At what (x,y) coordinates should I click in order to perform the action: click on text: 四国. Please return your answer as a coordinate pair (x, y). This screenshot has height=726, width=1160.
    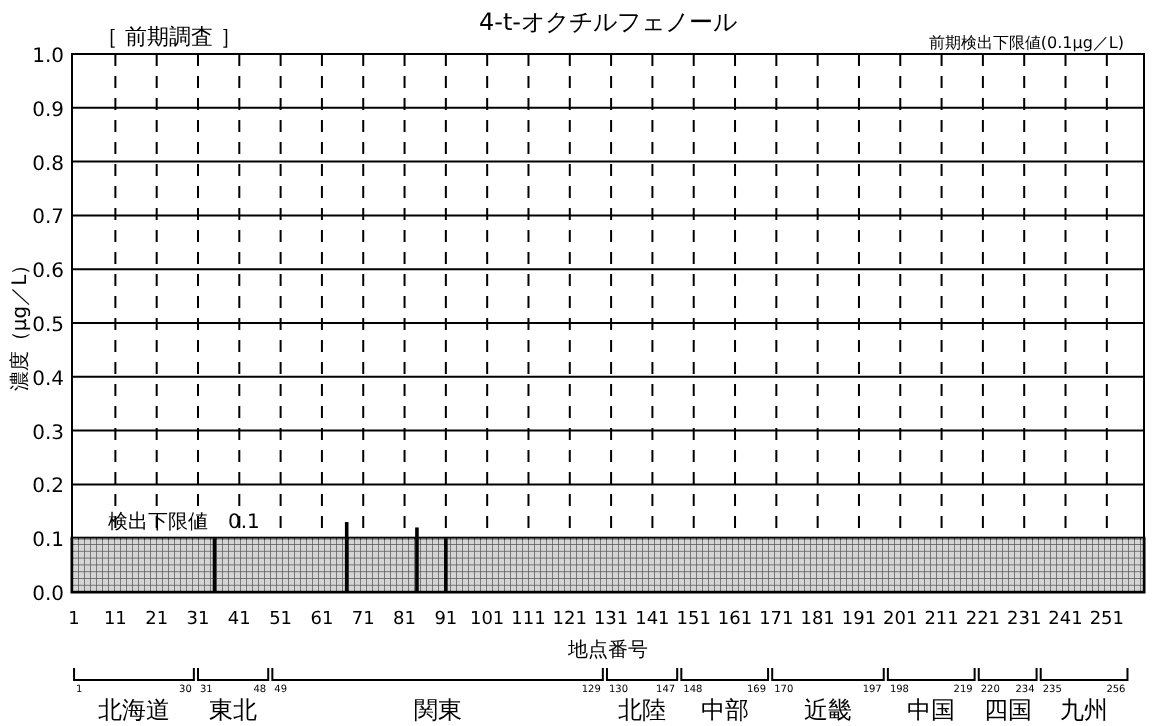
    Looking at the image, I should click on (1007, 710).